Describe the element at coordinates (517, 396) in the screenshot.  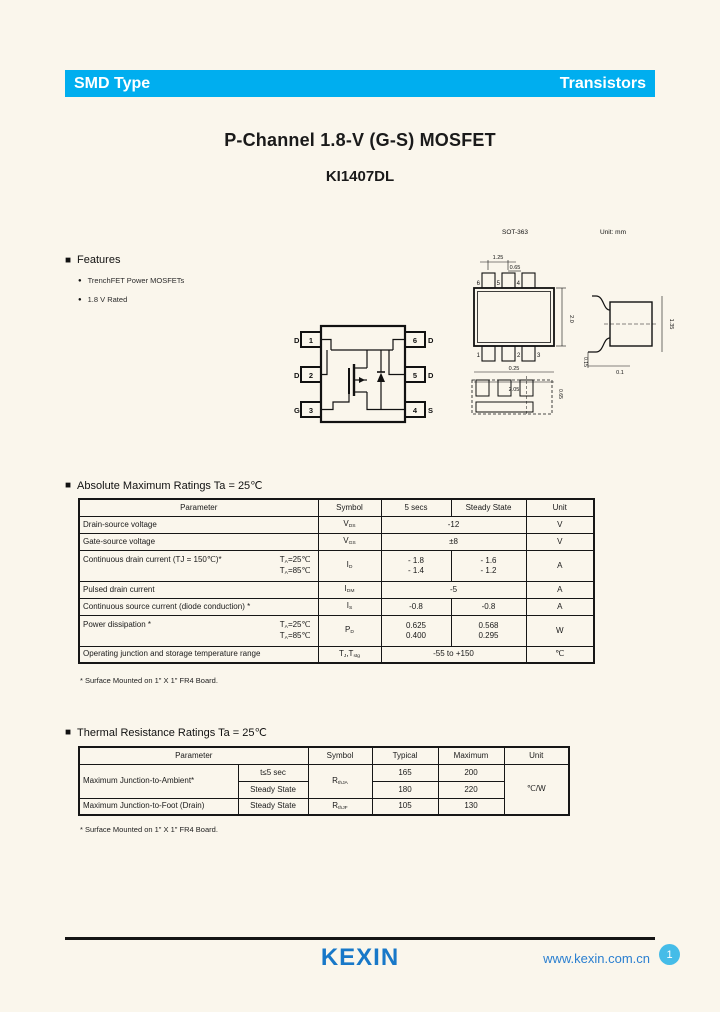
I see `package-land-pattern: 0.65` at that location.